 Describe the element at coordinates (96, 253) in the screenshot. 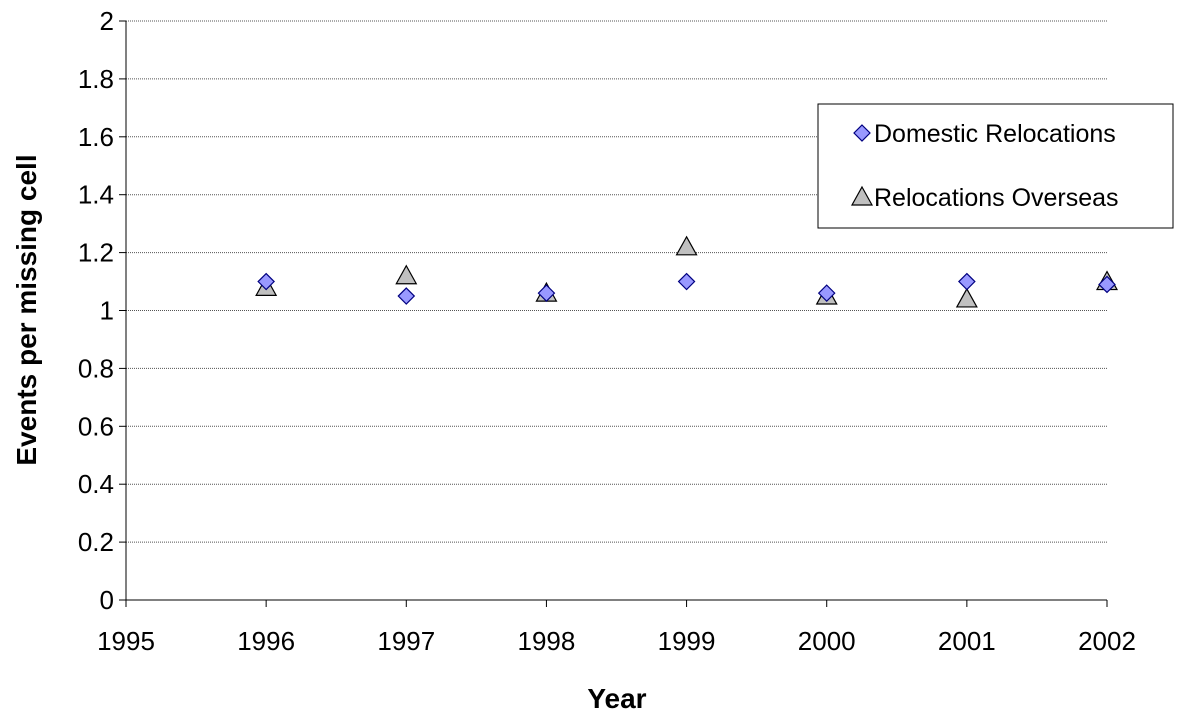

I see `y-tick-label: 1.2` at that location.